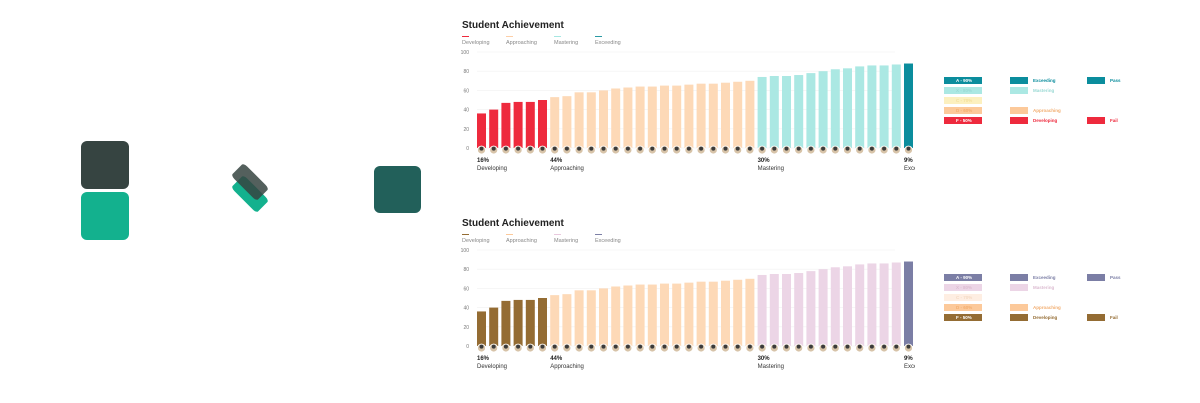 This screenshot has height=403, width=1200. I want to click on legend-label: Approaching, so click(521, 241).